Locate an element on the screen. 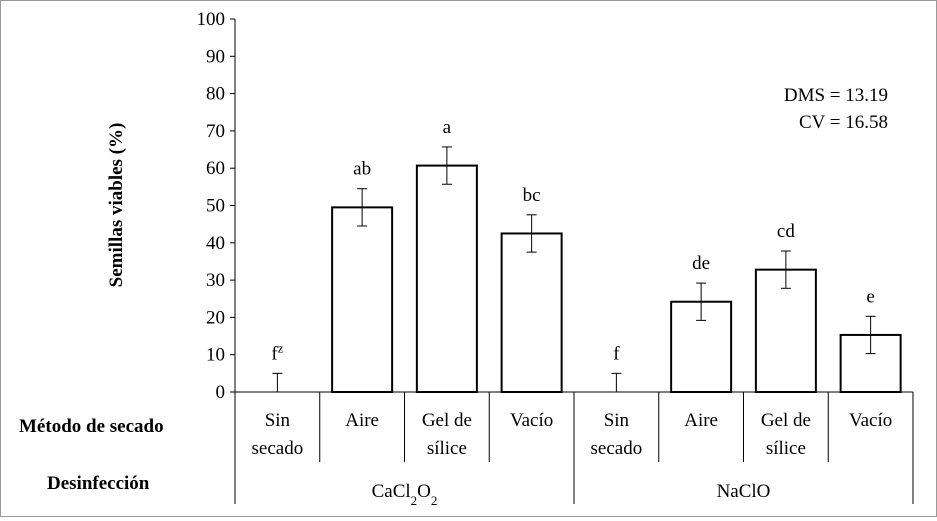  y-tick-label: 20 is located at coordinates (215, 317).